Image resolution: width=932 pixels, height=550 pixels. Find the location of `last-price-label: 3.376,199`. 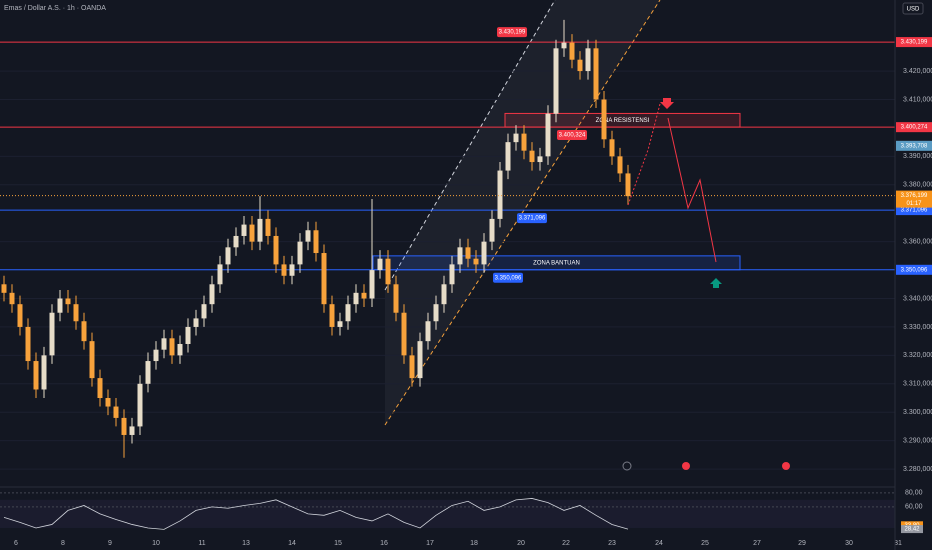

last-price-label: 3.376,199 is located at coordinates (914, 196).